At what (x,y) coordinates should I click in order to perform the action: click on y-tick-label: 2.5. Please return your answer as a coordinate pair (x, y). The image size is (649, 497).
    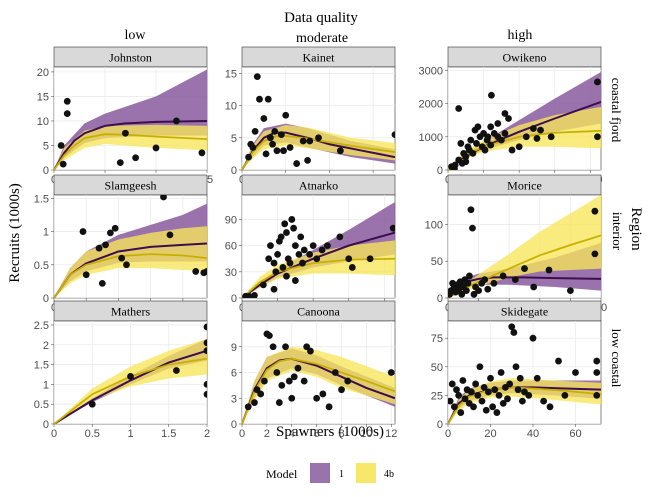
    Looking at the image, I should click on (41, 326).